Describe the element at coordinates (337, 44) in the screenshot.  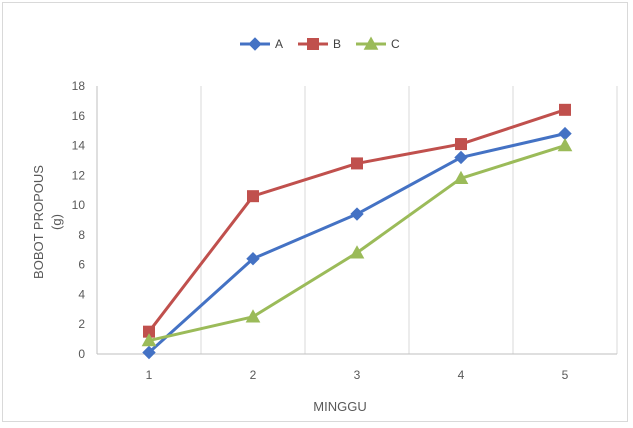
I see `legend-label-b: B` at that location.